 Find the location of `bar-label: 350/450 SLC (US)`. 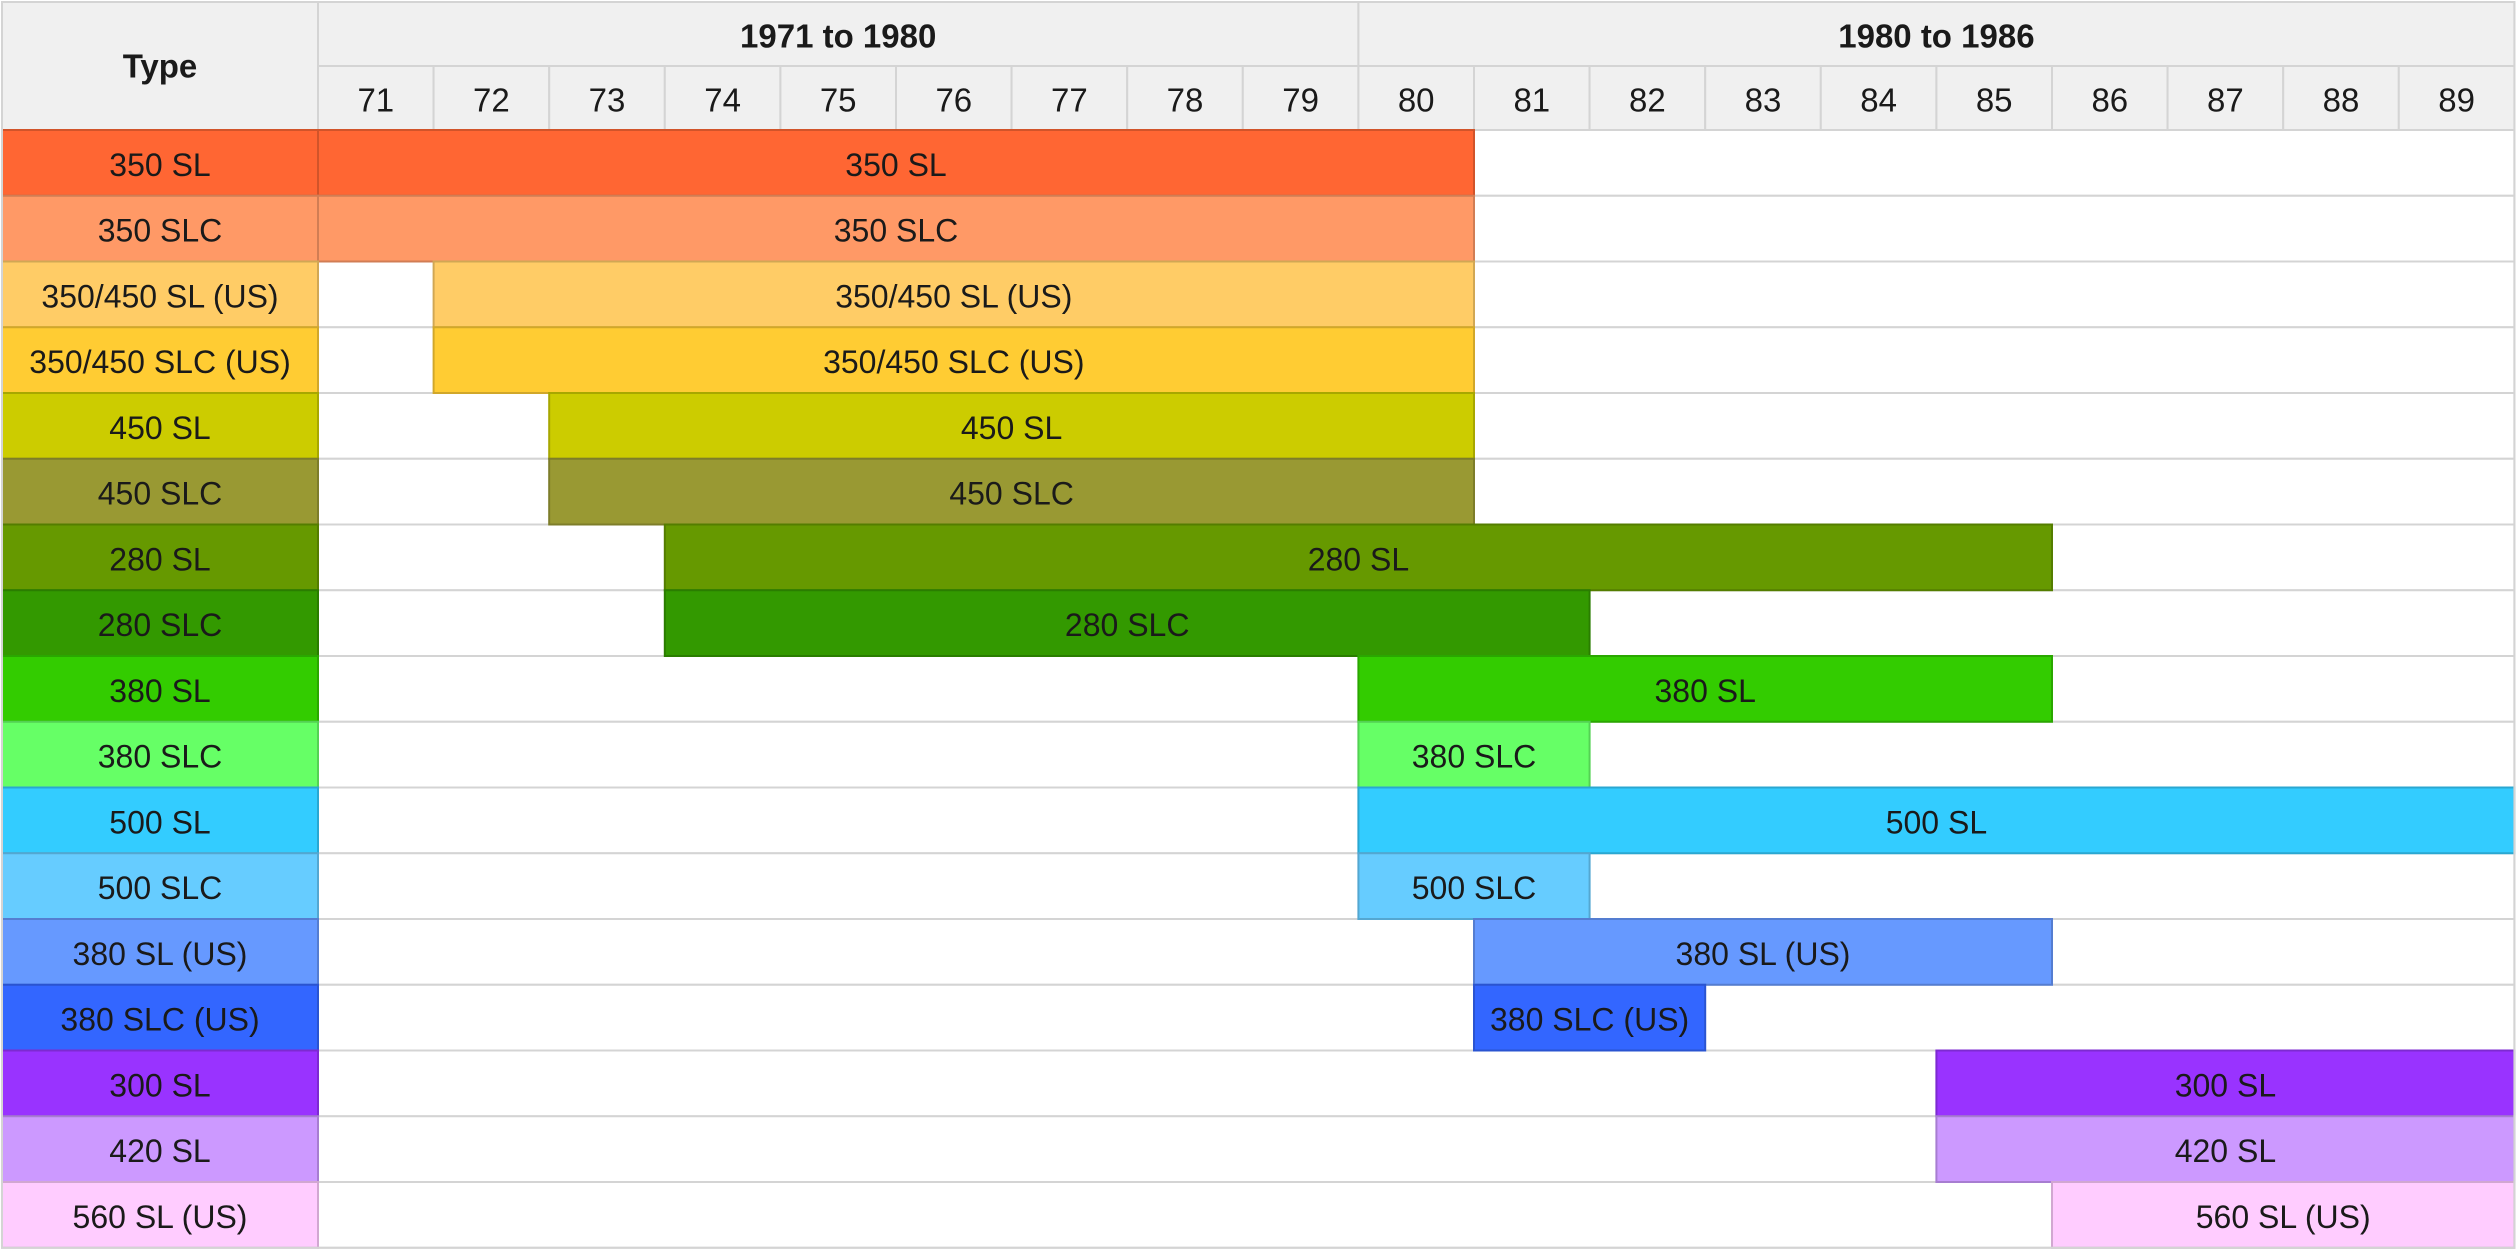

bar-label: 350/450 SLC (US) is located at coordinates (953, 362).